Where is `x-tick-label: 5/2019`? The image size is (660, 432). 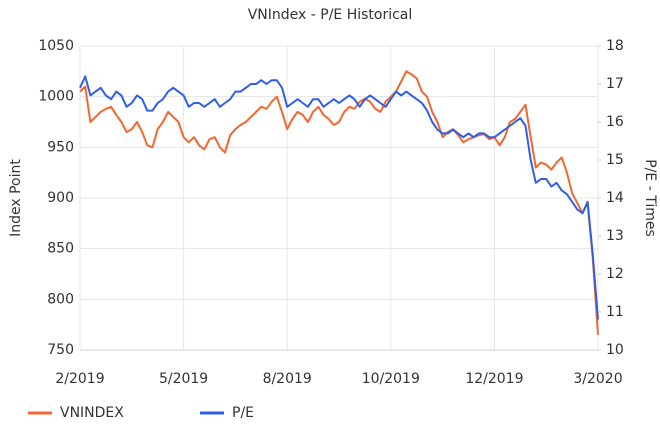
x-tick-label: 5/2019 is located at coordinates (183, 379).